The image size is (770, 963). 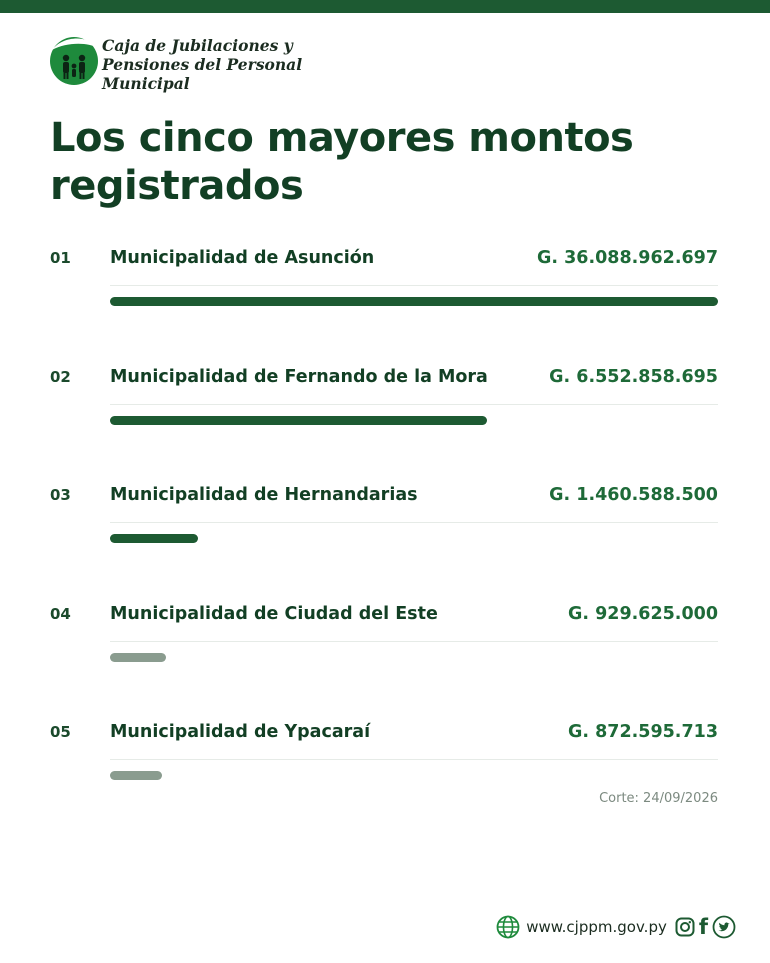 I want to click on family-emblem-icon, so click(x=74, y=61).